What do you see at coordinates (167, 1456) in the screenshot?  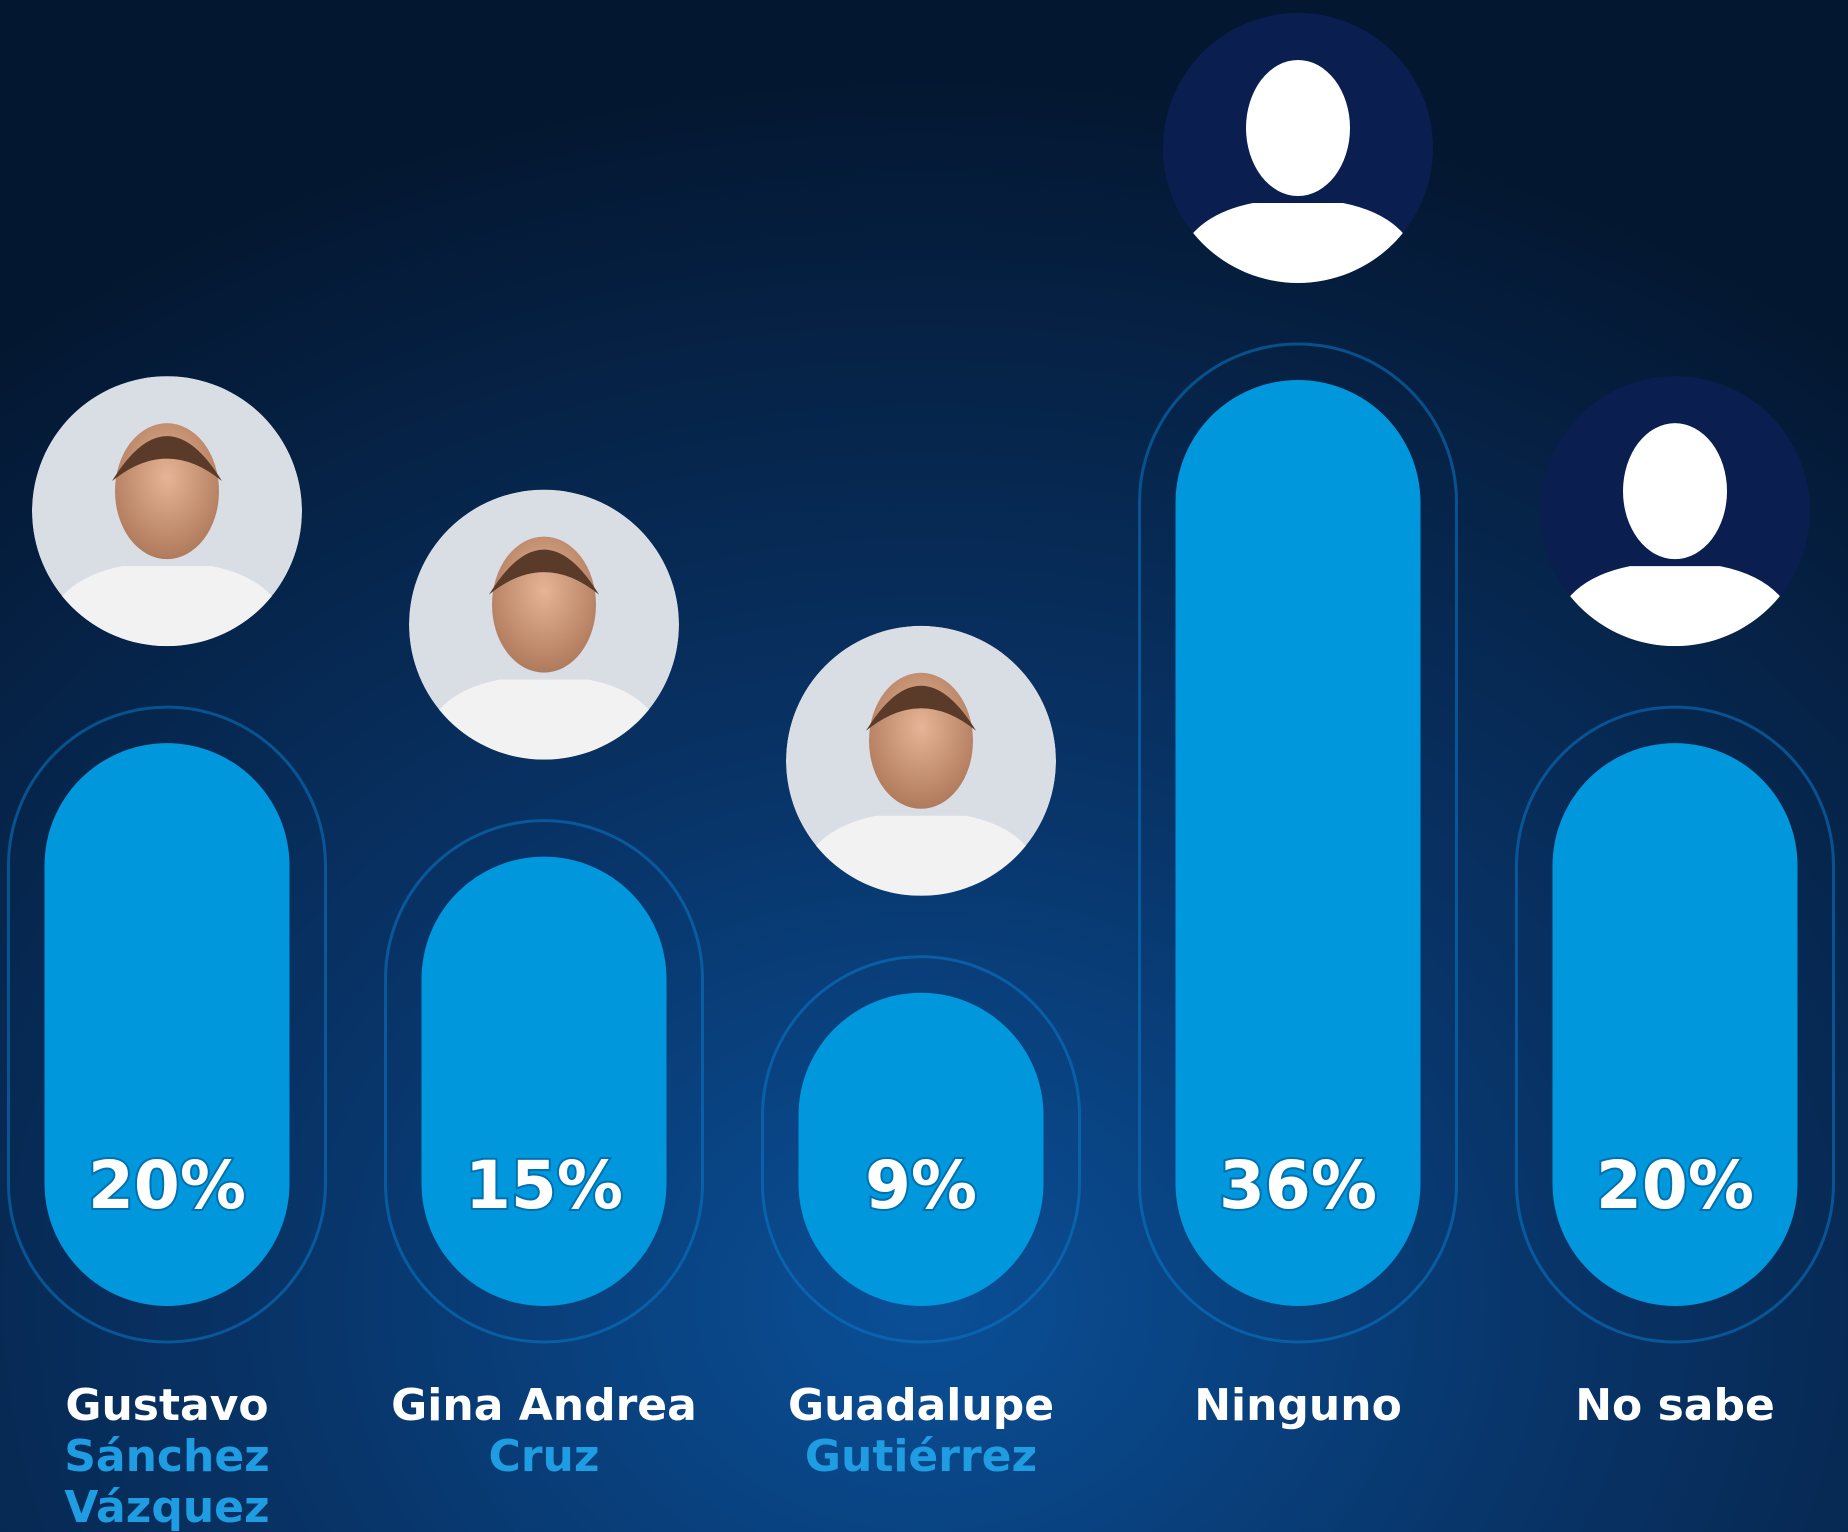 I see `category-label: Sánchez` at bounding box center [167, 1456].